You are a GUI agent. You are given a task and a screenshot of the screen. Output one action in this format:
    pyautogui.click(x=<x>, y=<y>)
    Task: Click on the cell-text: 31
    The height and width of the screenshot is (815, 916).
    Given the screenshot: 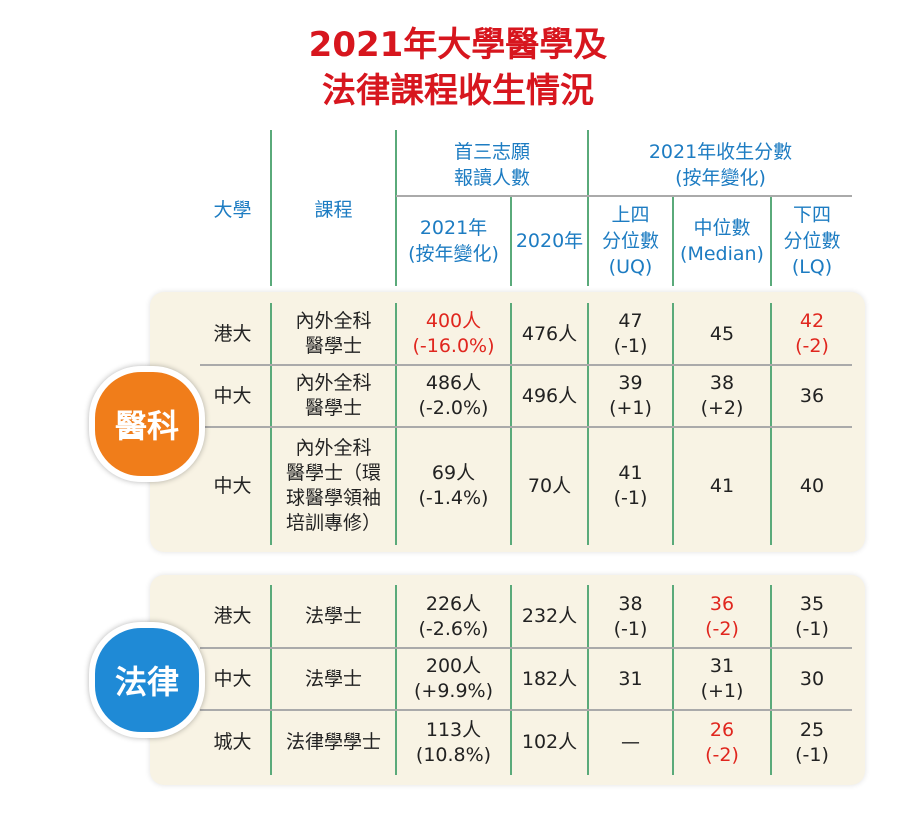 What is the action you would take?
    pyautogui.click(x=722, y=666)
    